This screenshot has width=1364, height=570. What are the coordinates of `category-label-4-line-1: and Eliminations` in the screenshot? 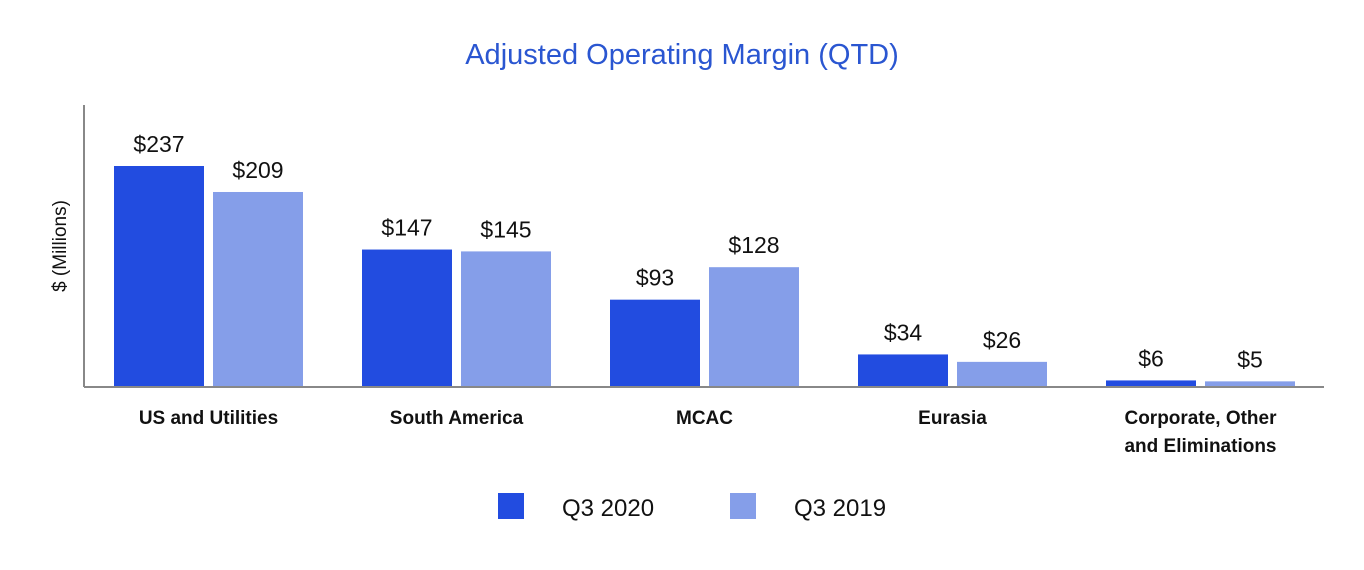 It's located at (1200, 446).